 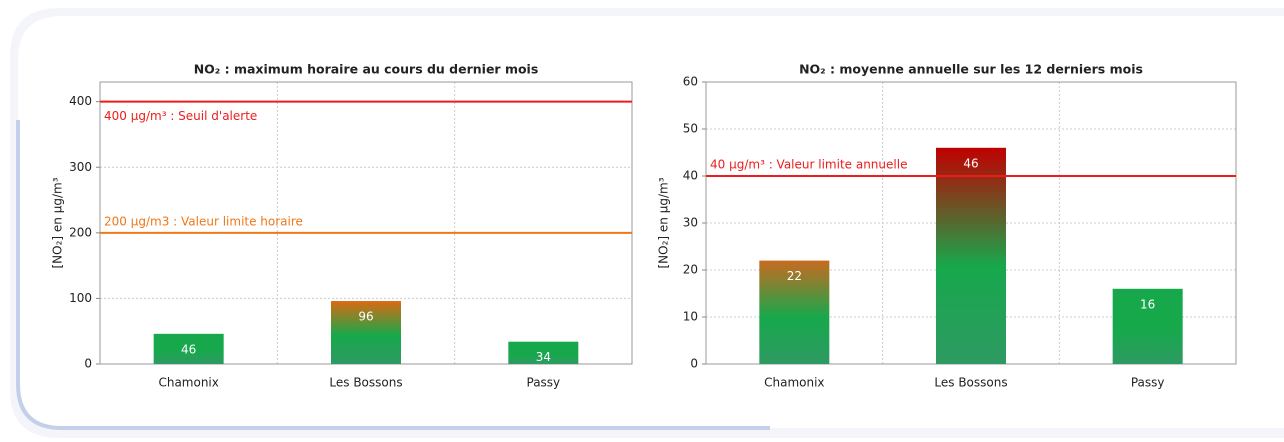 What do you see at coordinates (690, 317) in the screenshot?
I see `y-tick-label: 10` at bounding box center [690, 317].